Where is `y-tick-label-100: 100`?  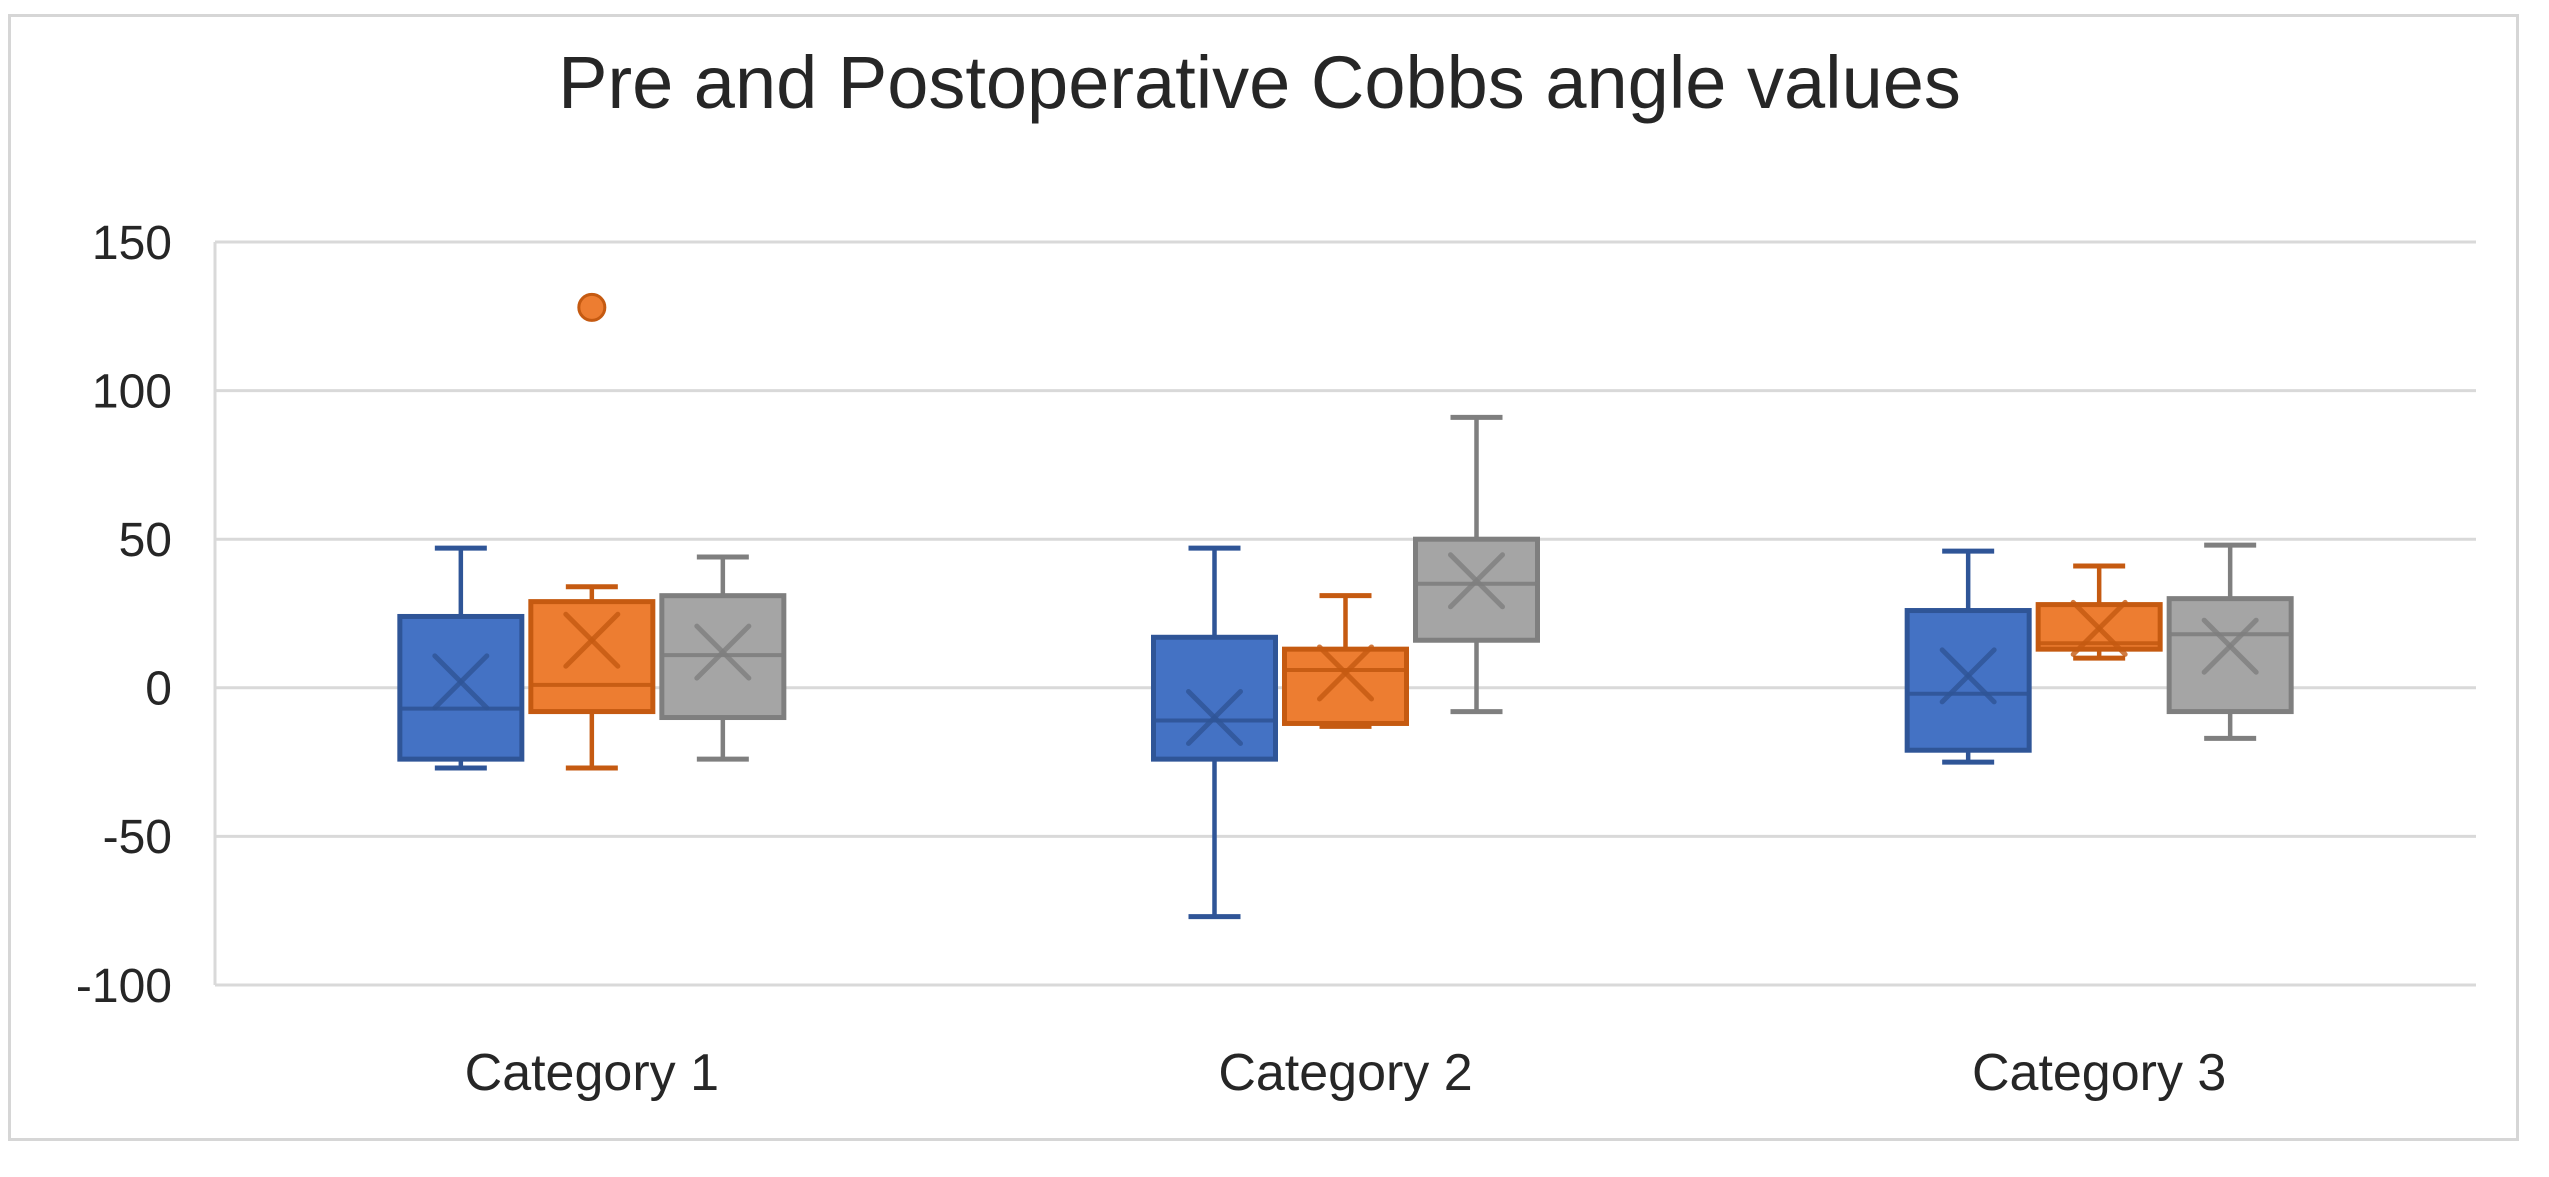 y-tick-label-100: 100 is located at coordinates (132, 391).